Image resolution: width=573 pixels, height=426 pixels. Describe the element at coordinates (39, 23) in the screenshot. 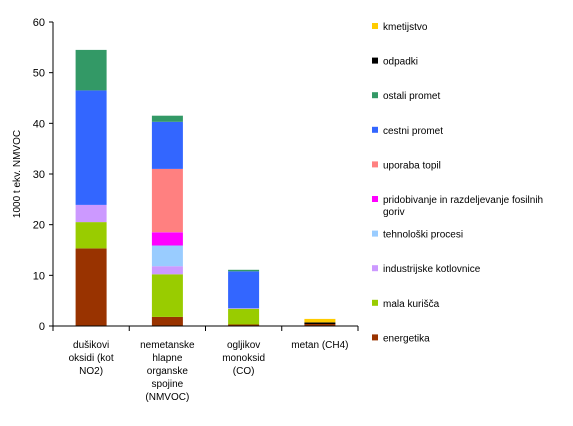

I see `y-tick-label-6: 60` at that location.